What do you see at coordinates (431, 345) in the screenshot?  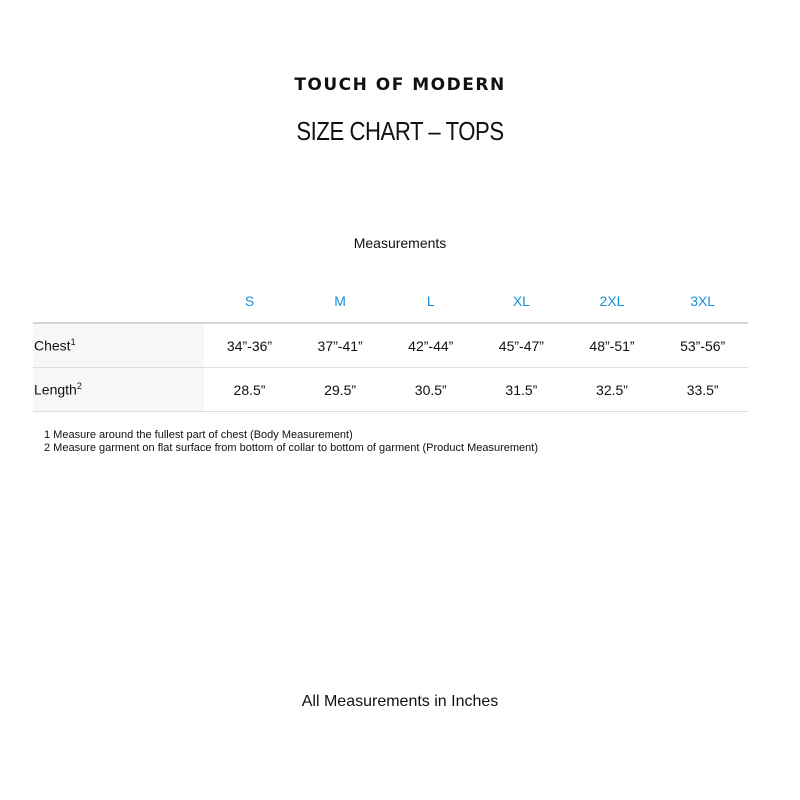 I see `table-cell: 42”-44”` at bounding box center [431, 345].